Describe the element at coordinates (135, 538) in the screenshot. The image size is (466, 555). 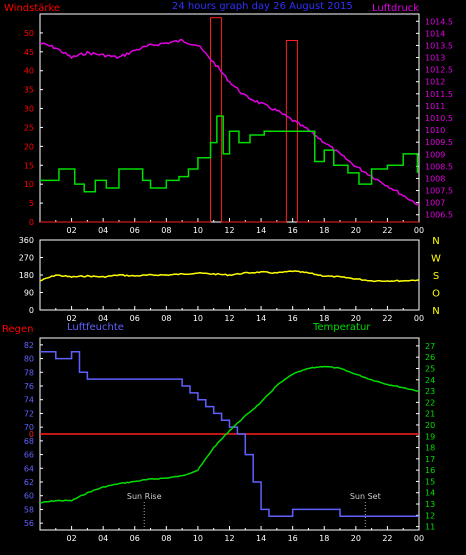
I see `panel3-tick-label: 06` at that location.